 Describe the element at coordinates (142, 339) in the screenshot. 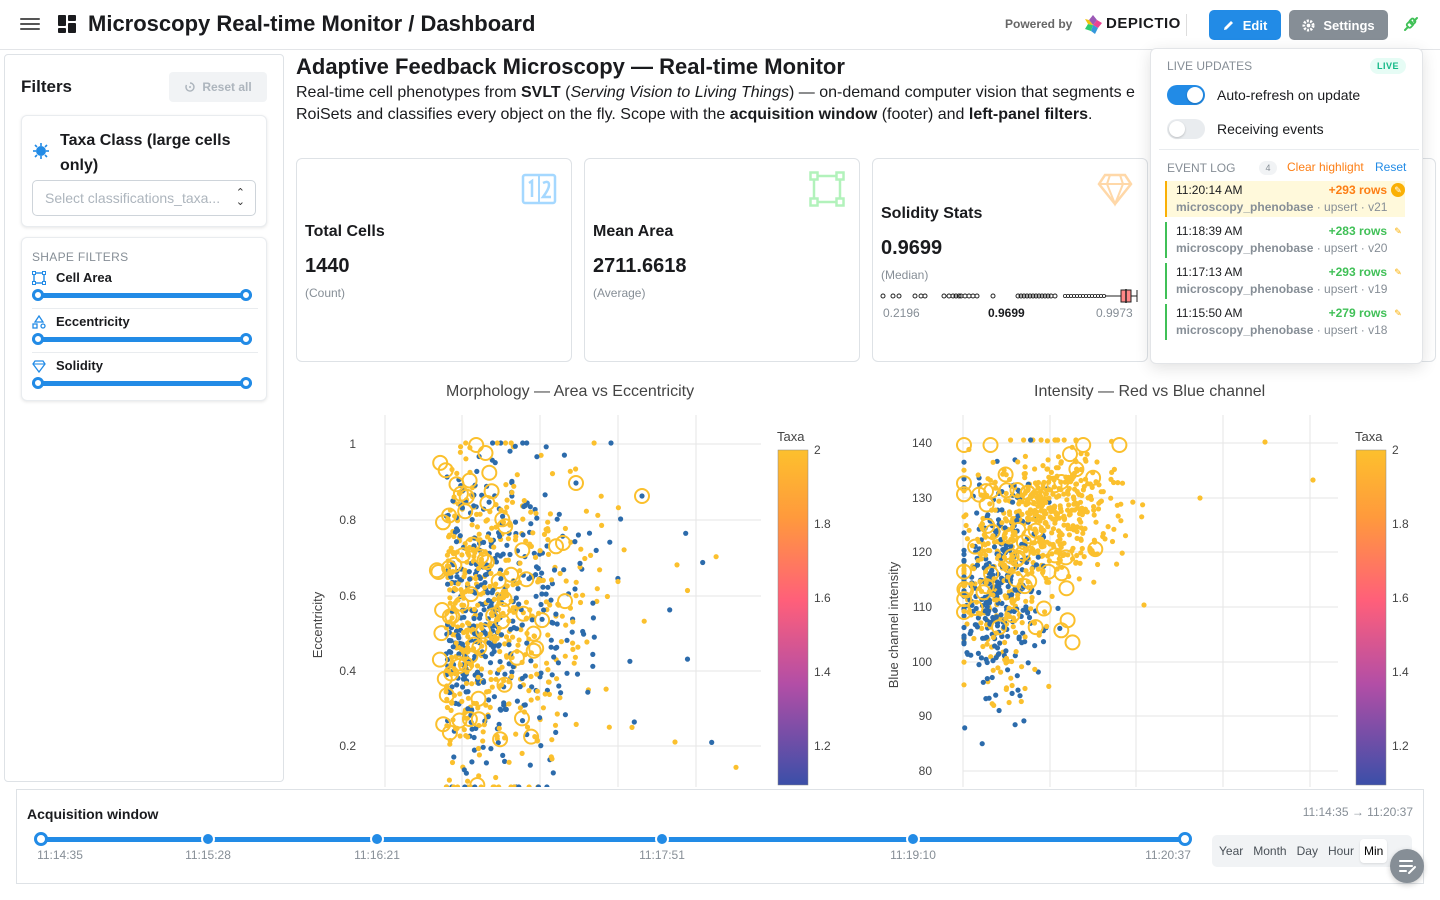

I see `eccentricity-slider` at that location.